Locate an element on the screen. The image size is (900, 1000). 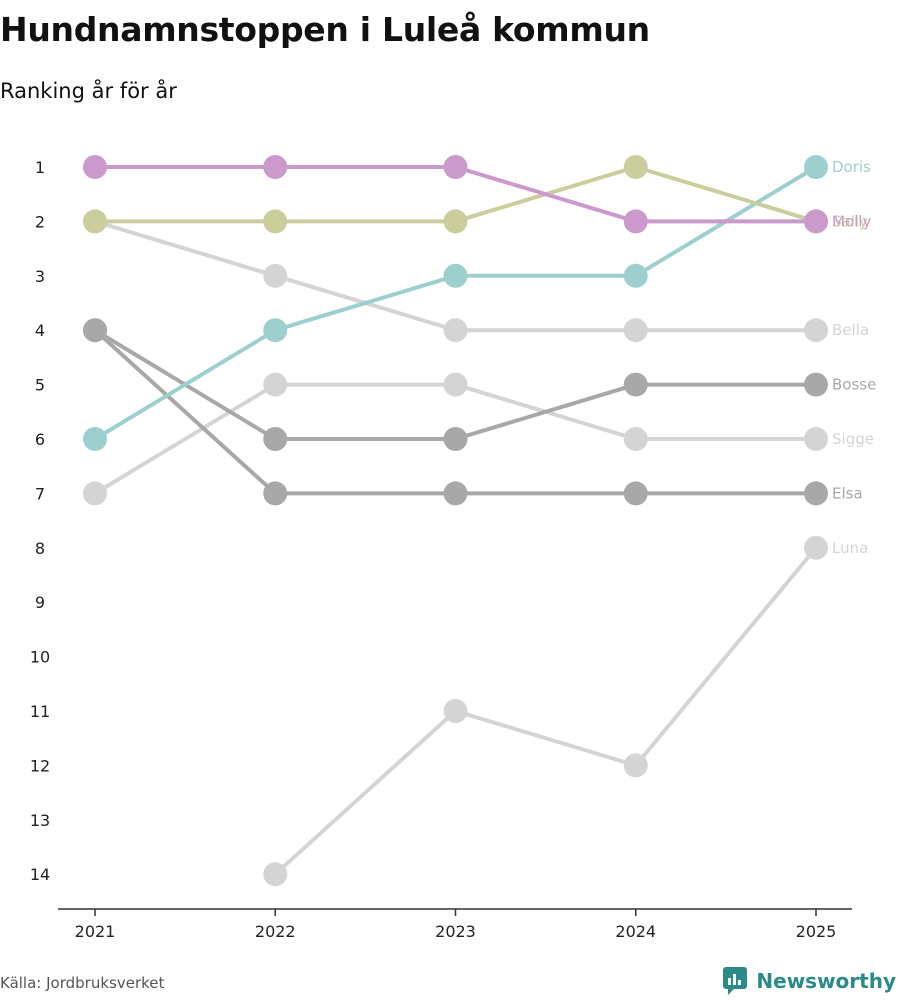
x-tick-label: 2021 is located at coordinates (95, 931).